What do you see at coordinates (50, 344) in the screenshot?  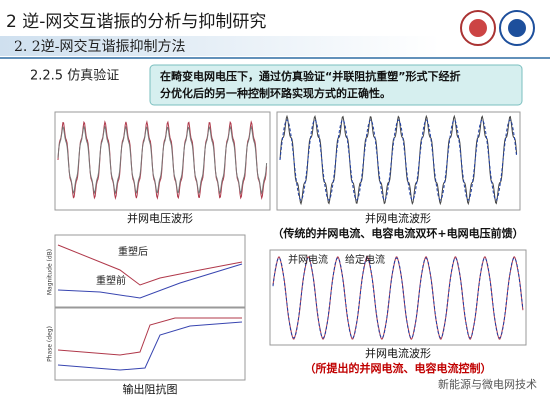 I see `axis-label: Phase (deg)` at bounding box center [50, 344].